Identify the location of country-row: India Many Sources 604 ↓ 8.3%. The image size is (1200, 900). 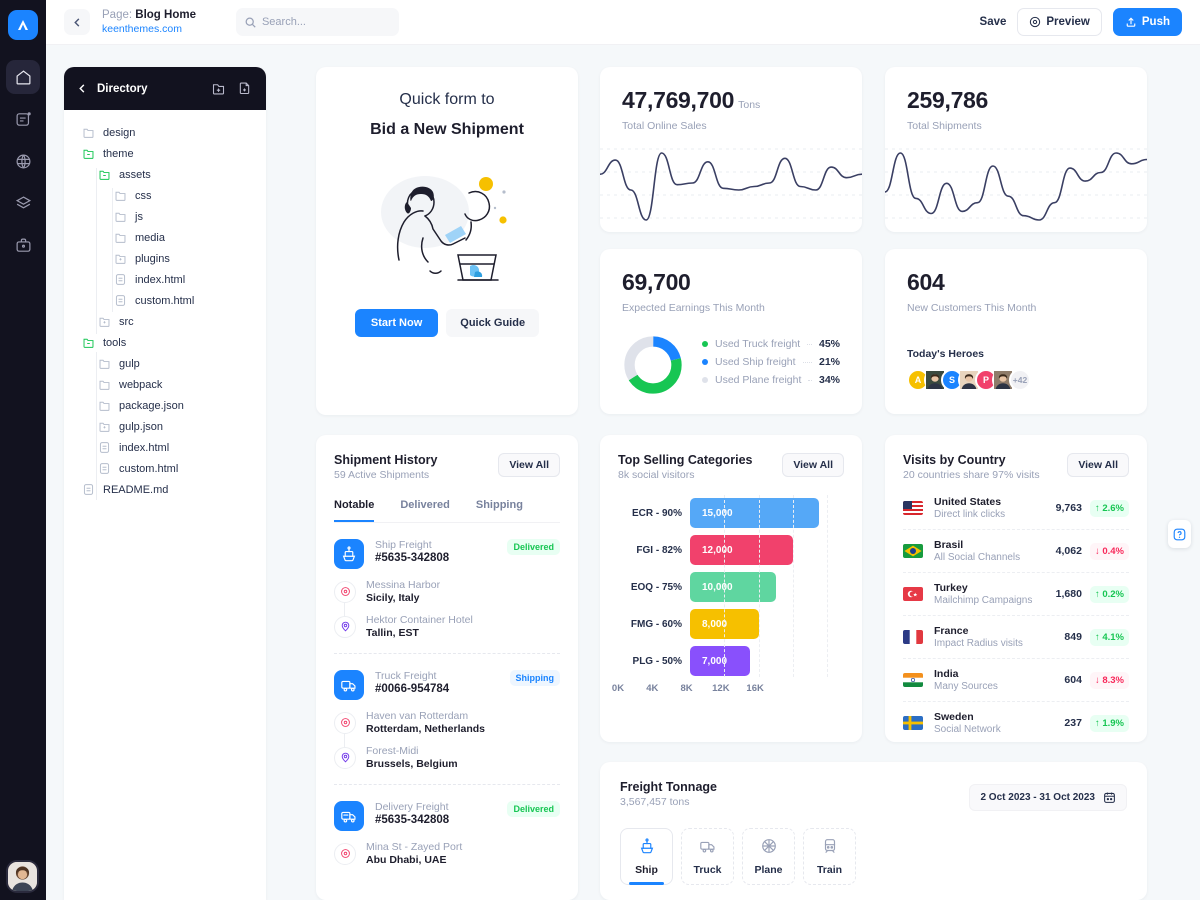
(1016, 680).